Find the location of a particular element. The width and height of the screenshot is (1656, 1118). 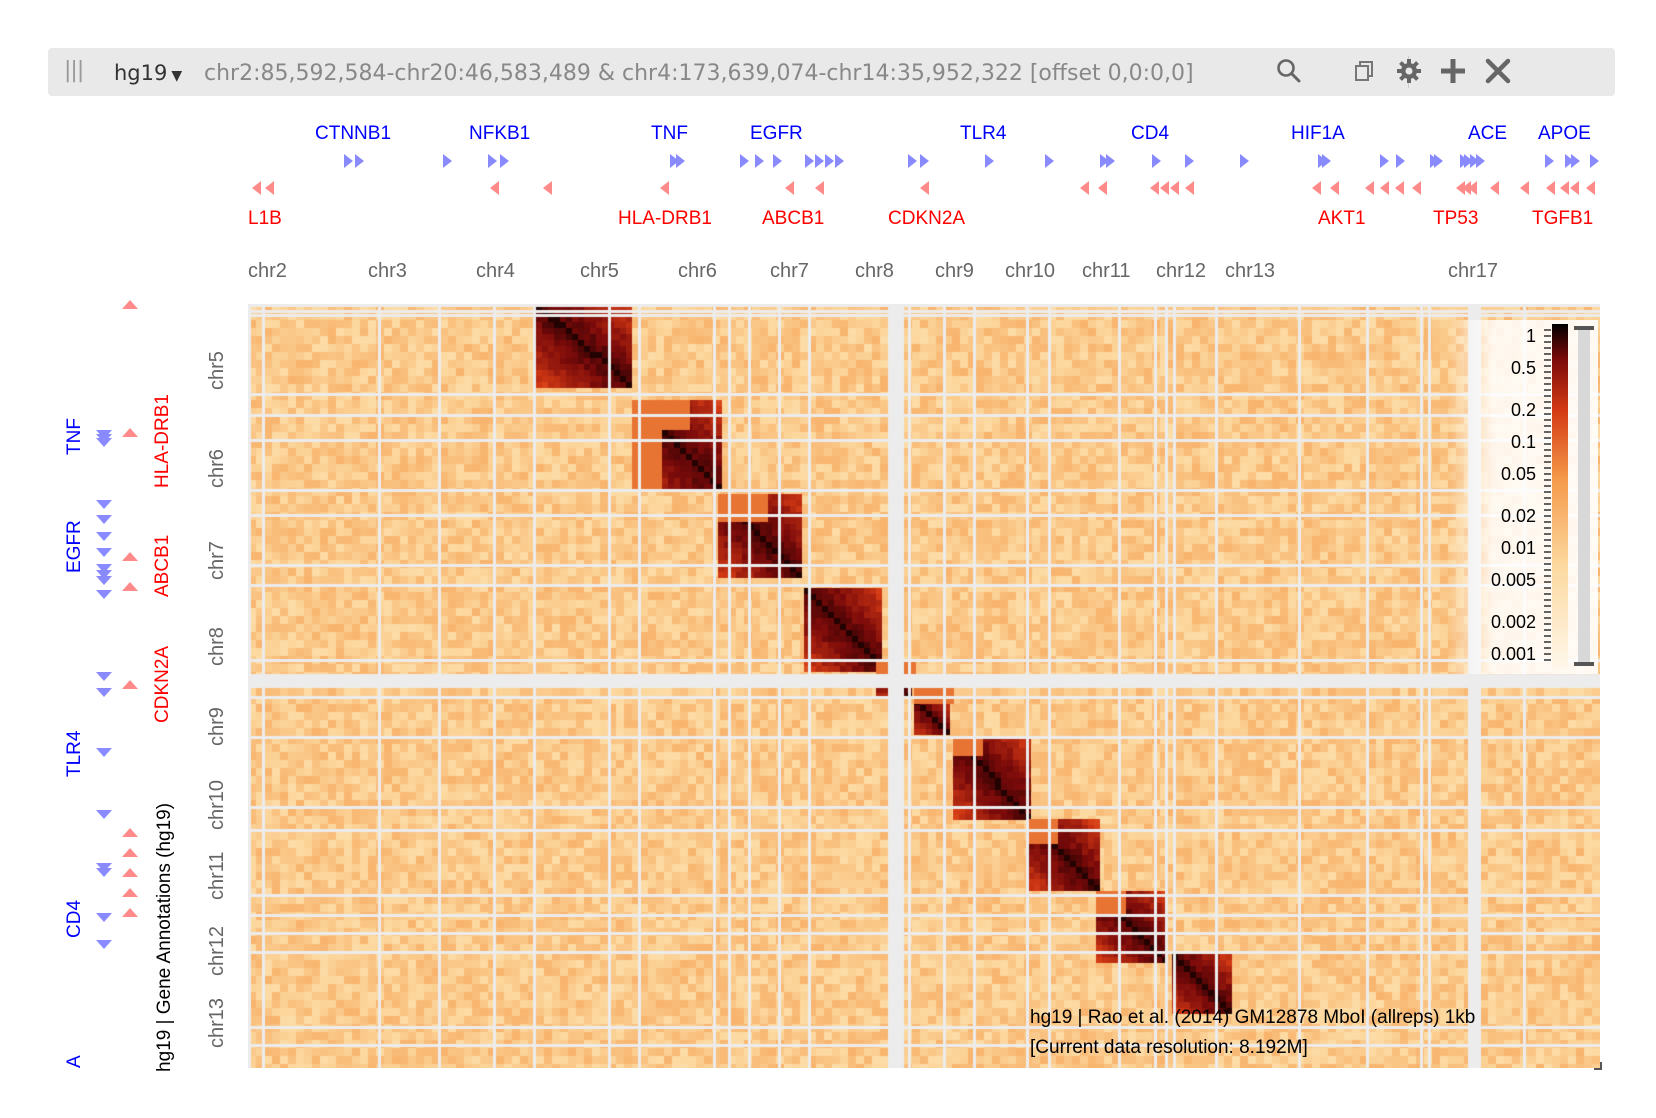

colorbar-tick: 0.005 is located at coordinates (1513, 580).